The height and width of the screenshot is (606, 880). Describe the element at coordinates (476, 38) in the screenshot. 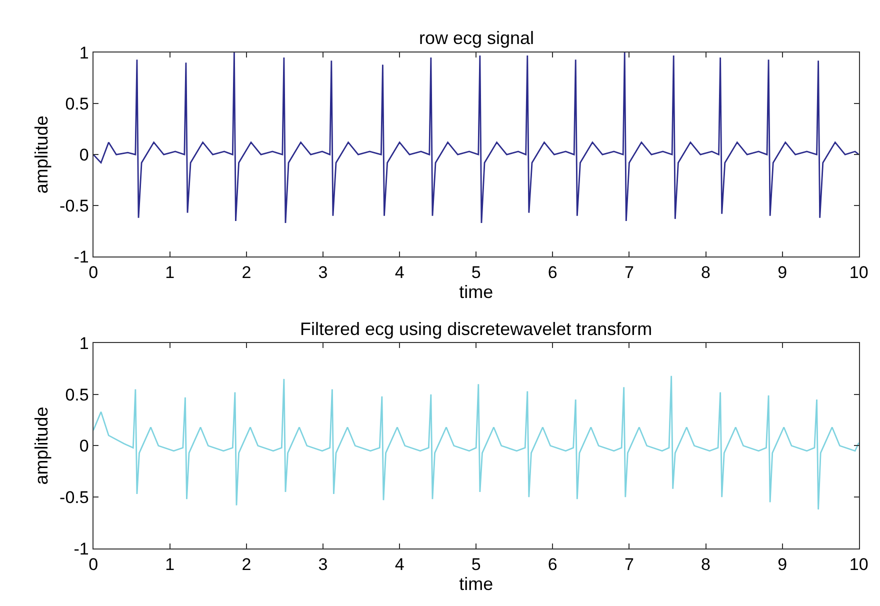

I see `chart-title: row ecg signal` at that location.